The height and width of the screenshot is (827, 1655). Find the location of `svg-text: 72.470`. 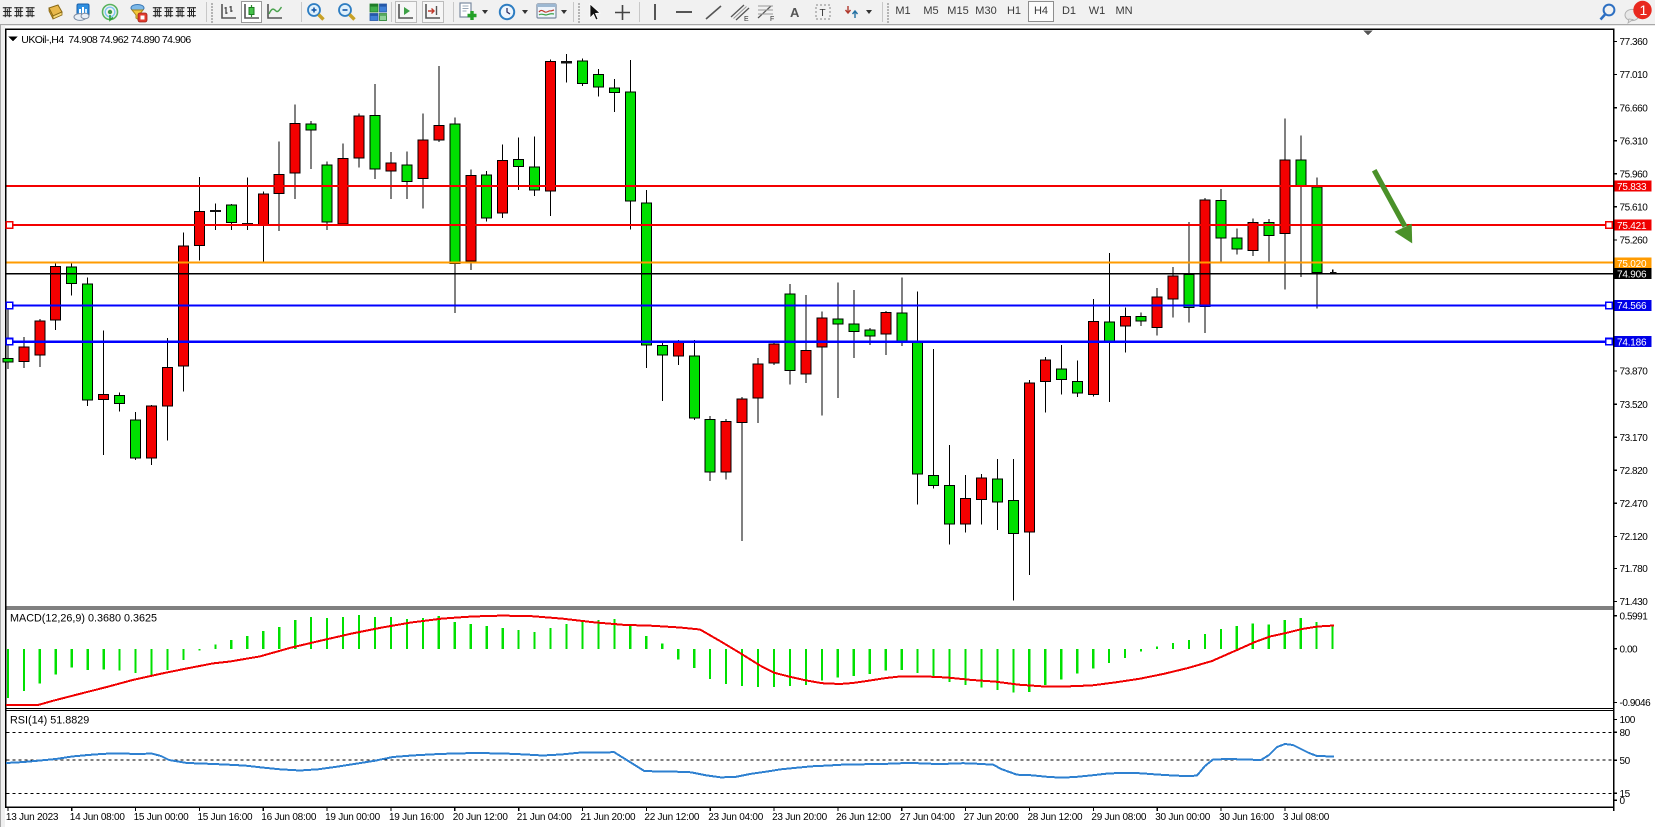

svg-text: 72.470 is located at coordinates (1634, 504).